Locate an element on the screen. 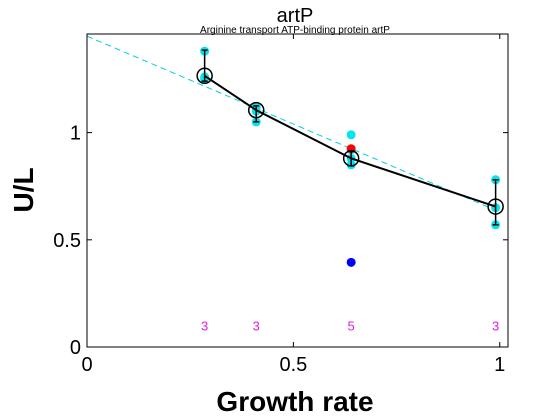 The height and width of the screenshot is (420, 560). chart-title: artP is located at coordinates (295, 16).